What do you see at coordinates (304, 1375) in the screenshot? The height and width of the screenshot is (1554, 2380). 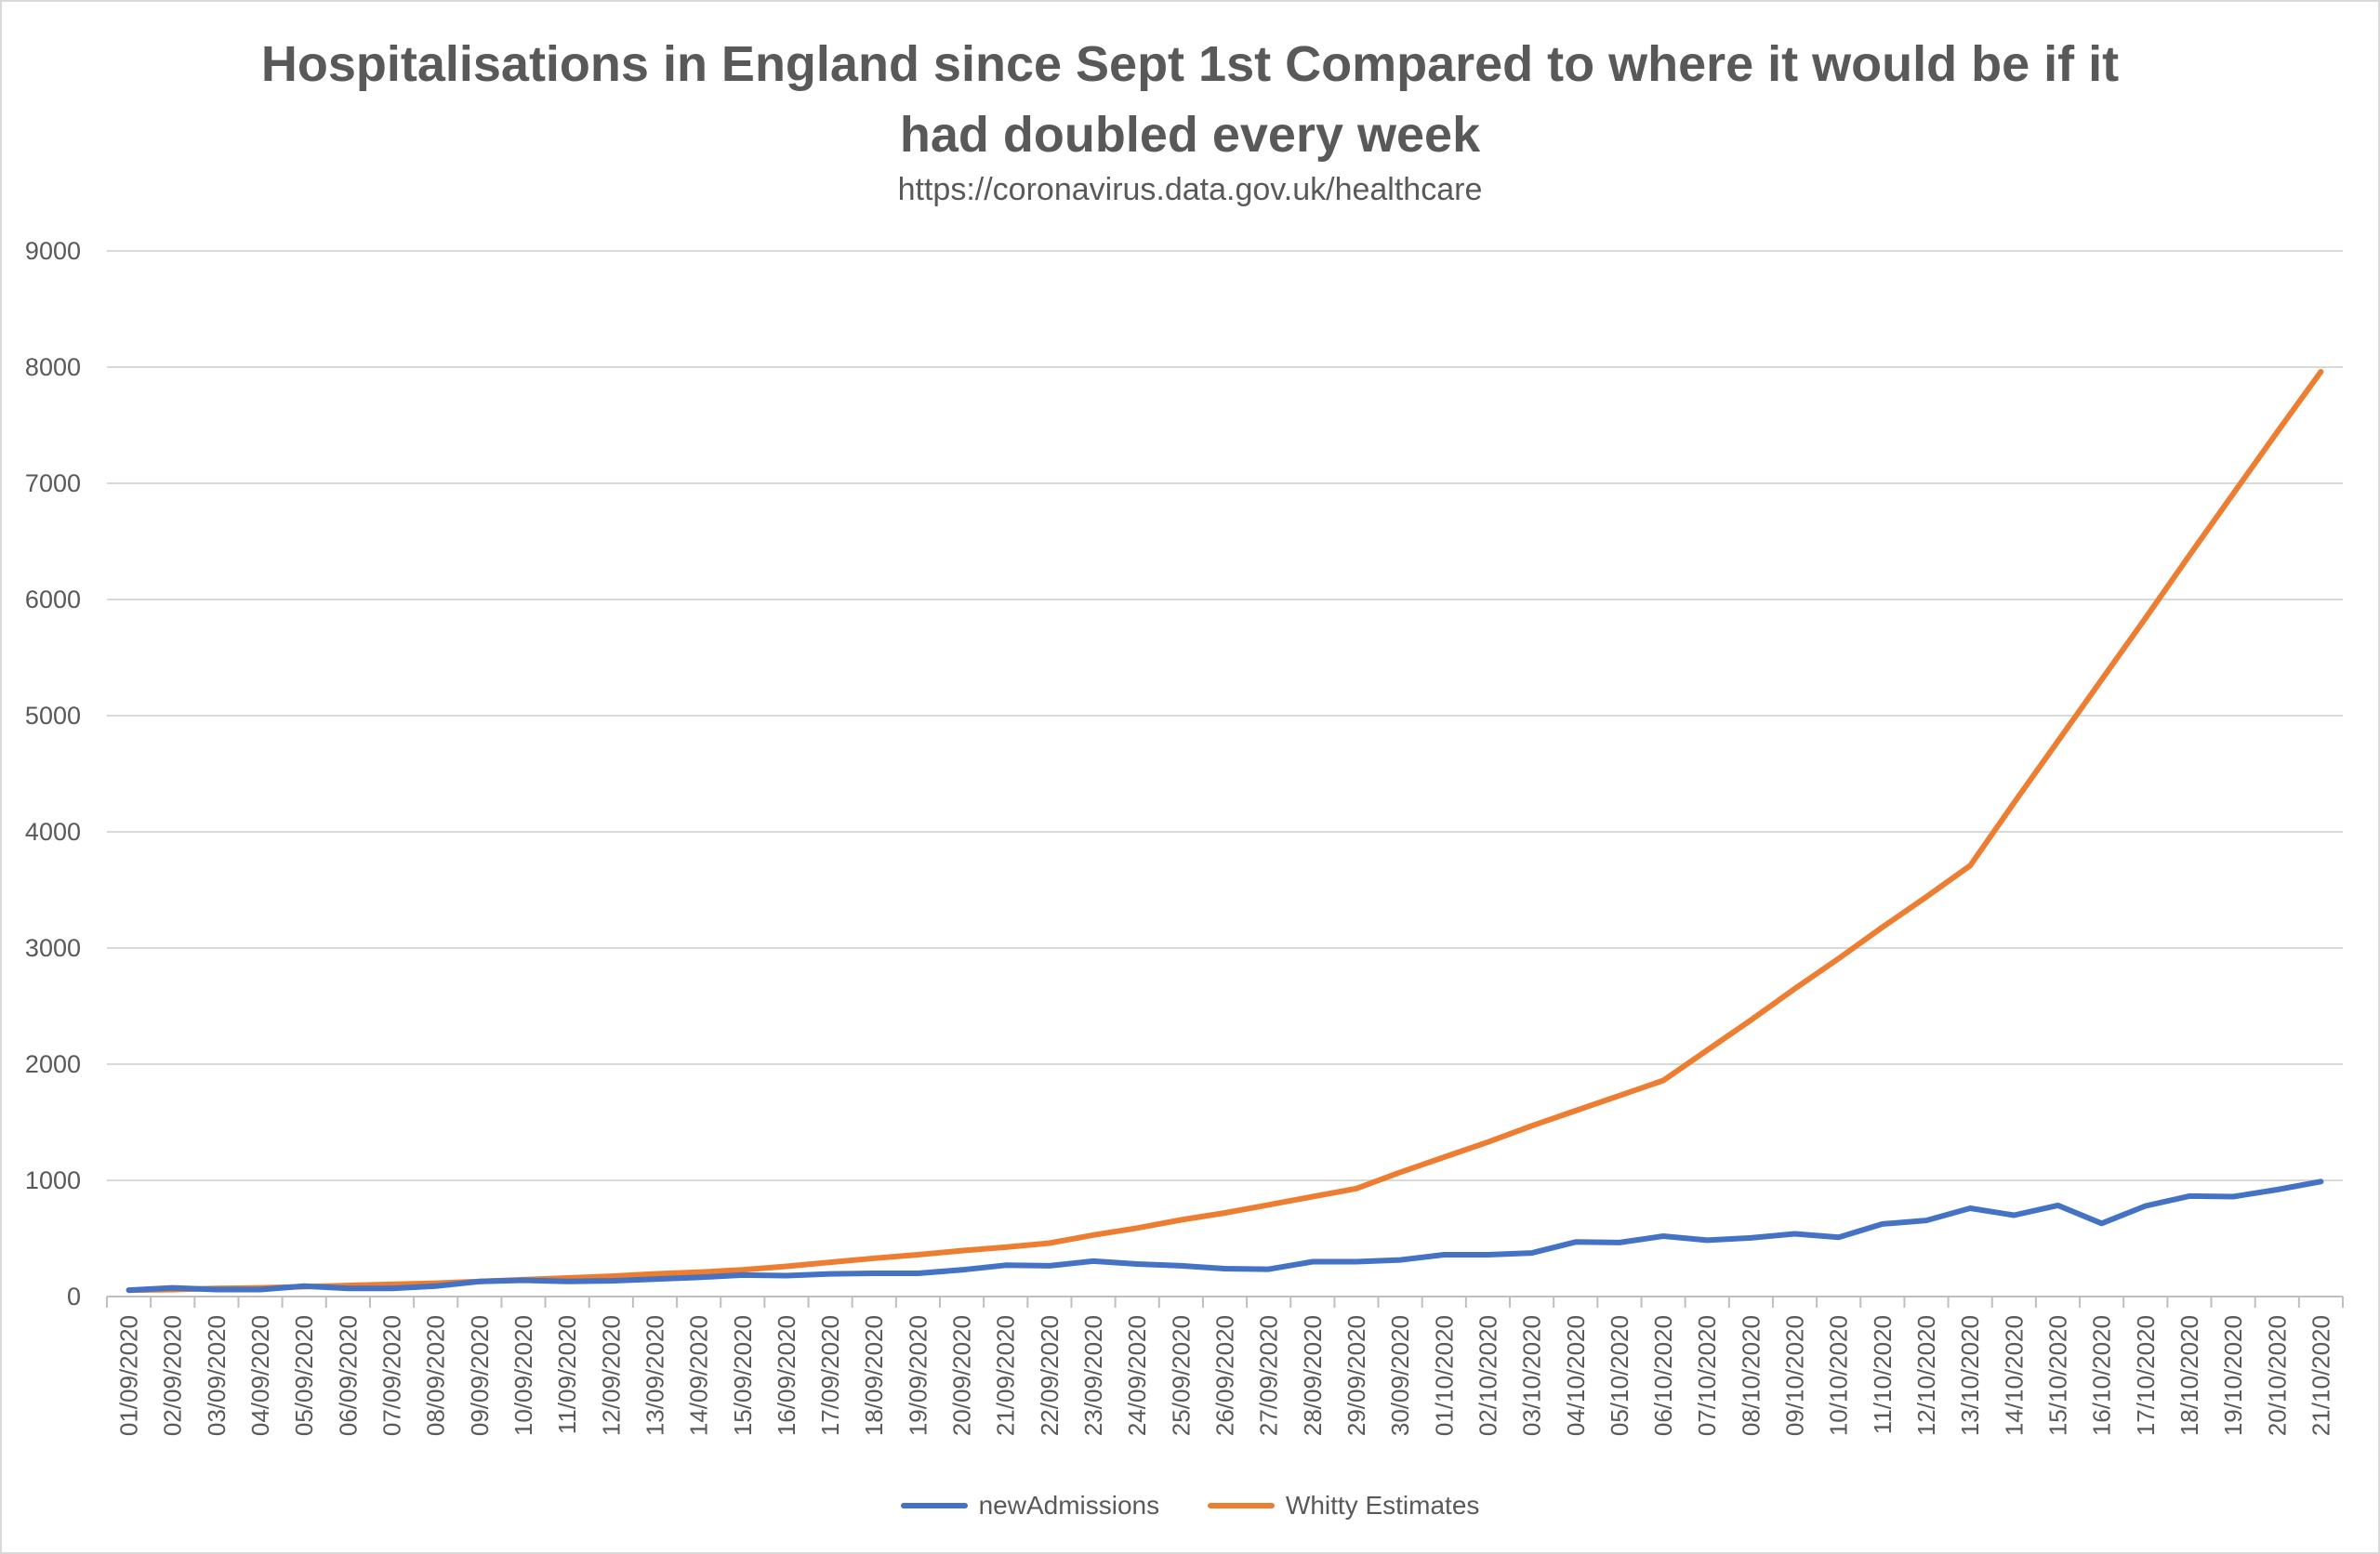 I see `x-tick-label: 05/09/2020` at bounding box center [304, 1375].